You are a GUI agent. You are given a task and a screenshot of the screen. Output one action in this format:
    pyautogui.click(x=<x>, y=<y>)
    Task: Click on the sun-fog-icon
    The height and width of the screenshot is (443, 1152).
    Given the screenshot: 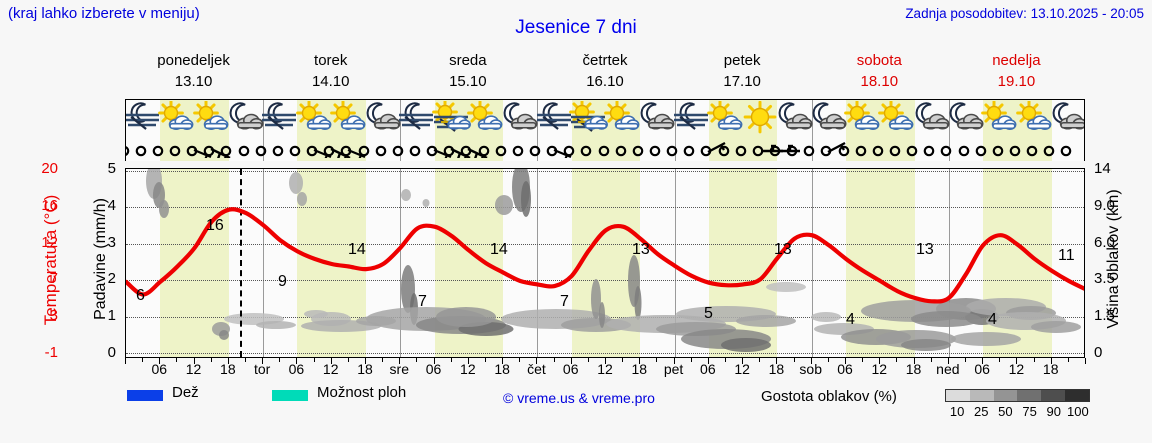 What is the action you would take?
    pyautogui.click(x=451, y=118)
    